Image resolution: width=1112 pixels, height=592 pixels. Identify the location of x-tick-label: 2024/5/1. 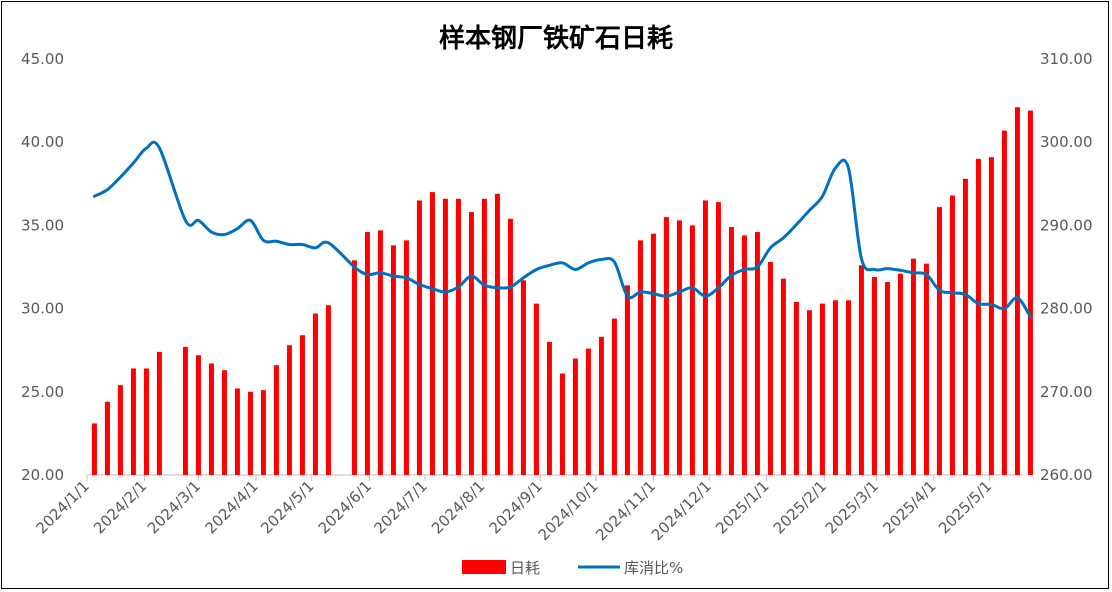
(287, 507).